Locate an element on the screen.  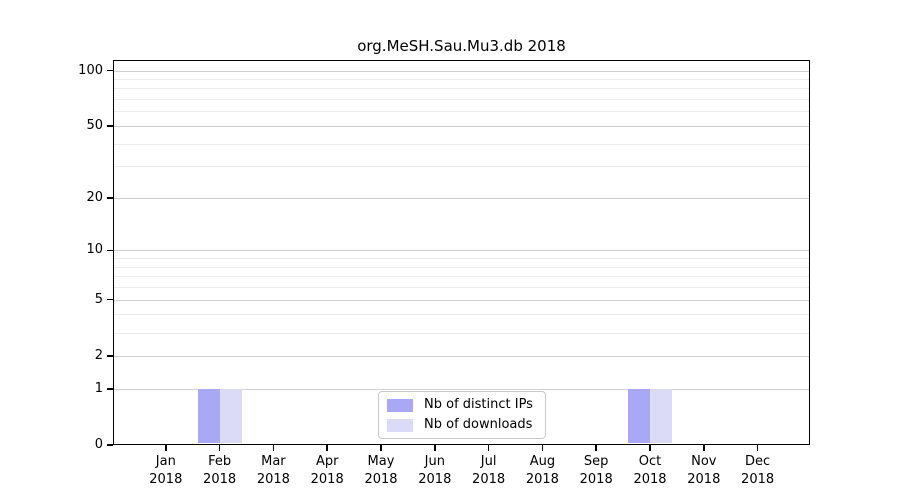
x-tick-label-dec: Dec 2018 is located at coordinates (758, 470).